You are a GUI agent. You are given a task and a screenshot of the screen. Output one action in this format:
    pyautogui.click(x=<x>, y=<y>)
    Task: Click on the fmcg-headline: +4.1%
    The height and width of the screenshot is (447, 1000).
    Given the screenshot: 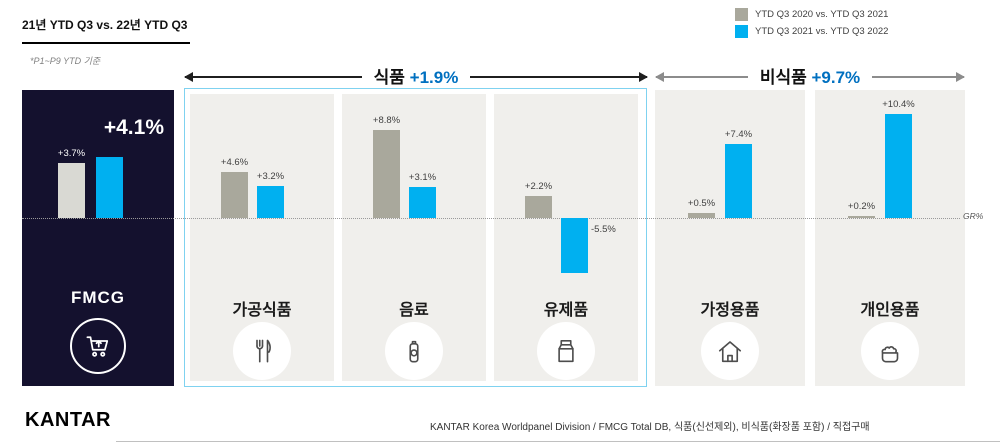 What is the action you would take?
    pyautogui.click(x=133, y=127)
    